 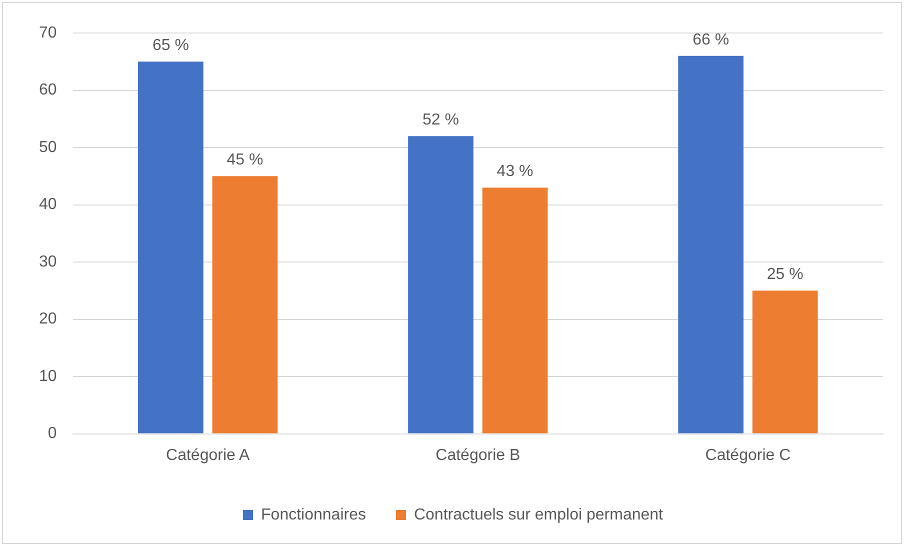 I want to click on x-tick-label: Catégorie C, so click(x=748, y=455).